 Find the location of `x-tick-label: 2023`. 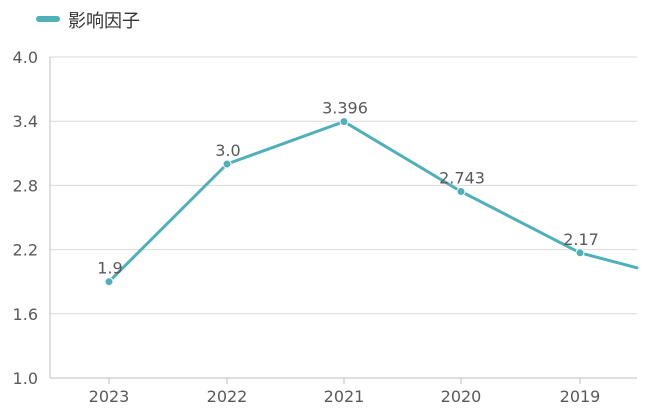

x-tick-label: 2023 is located at coordinates (109, 396).